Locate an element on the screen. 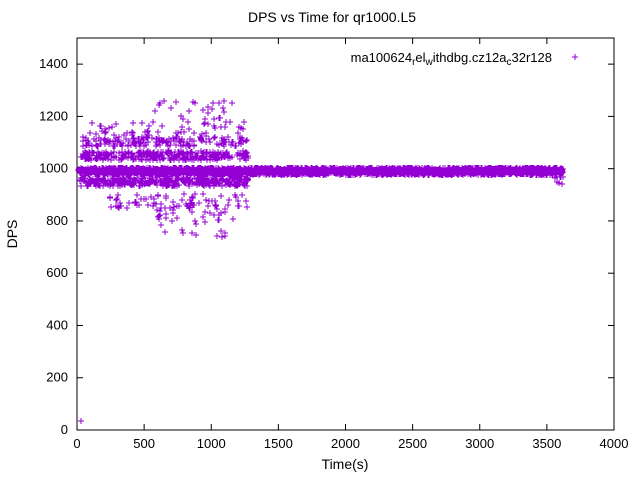 Image resolution: width=640 pixels, height=480 pixels. x-tick-label: 2000 is located at coordinates (345, 443).